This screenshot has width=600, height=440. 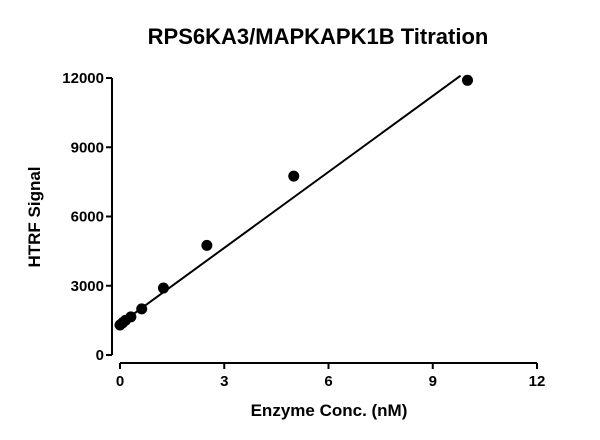 I want to click on x-tick-label: 0, so click(x=120, y=381).